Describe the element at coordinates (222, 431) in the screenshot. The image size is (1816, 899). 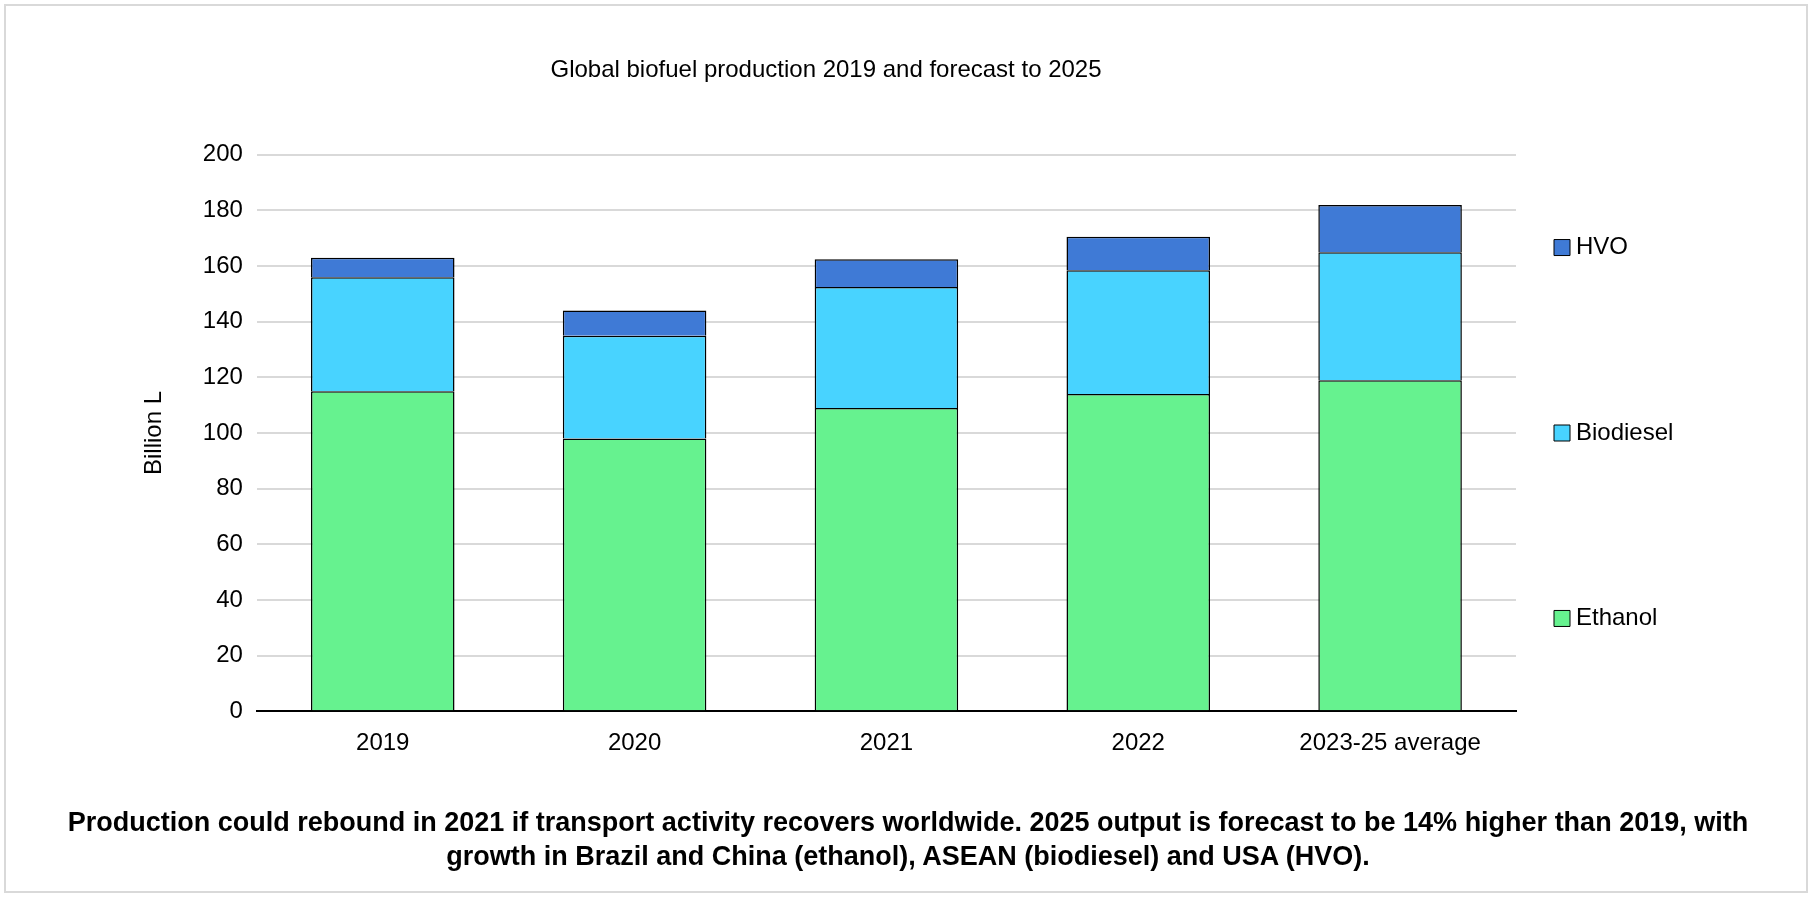
I see `y-tick-label: 100` at that location.